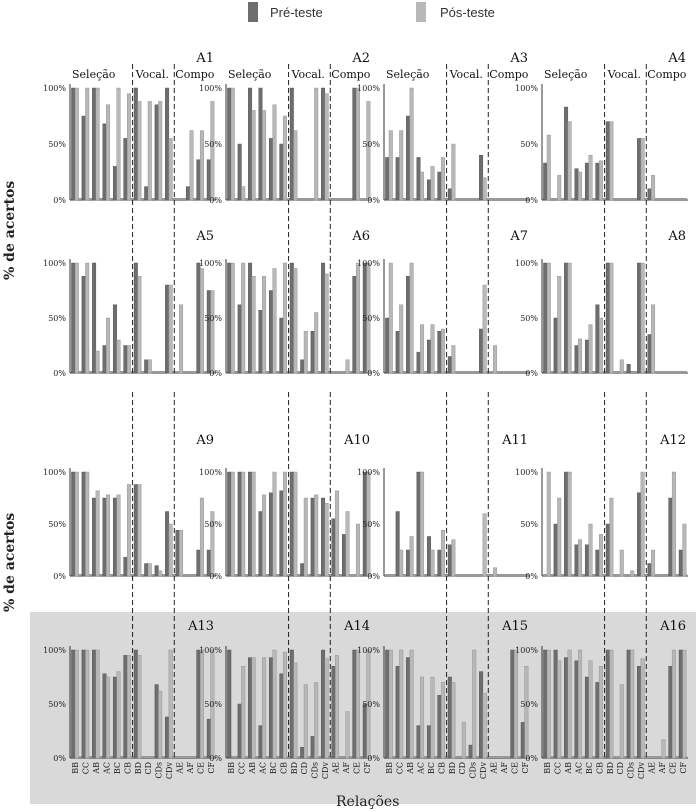 The width and height of the screenshot is (700, 812). Describe the element at coordinates (360, 236) in the screenshot. I see `panel-title: A6` at that location.